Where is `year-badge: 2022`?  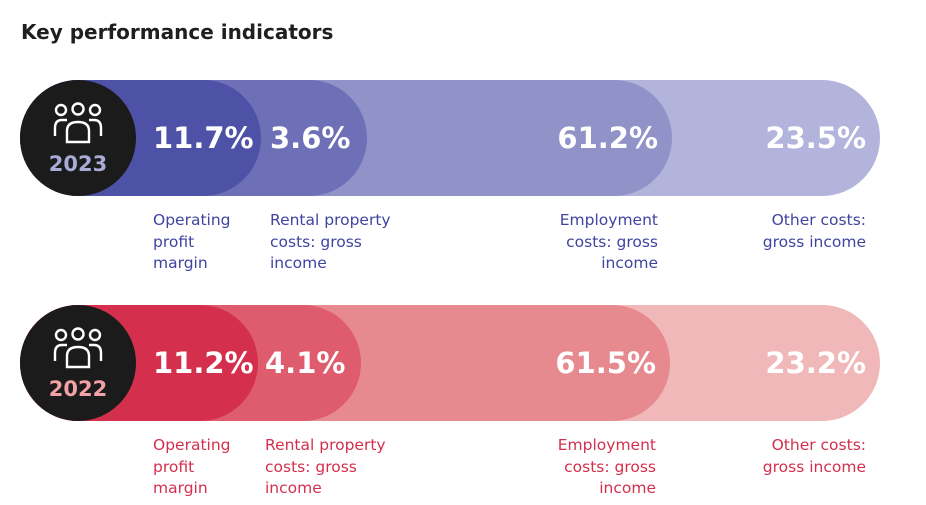 year-badge: 2022 is located at coordinates (78, 363).